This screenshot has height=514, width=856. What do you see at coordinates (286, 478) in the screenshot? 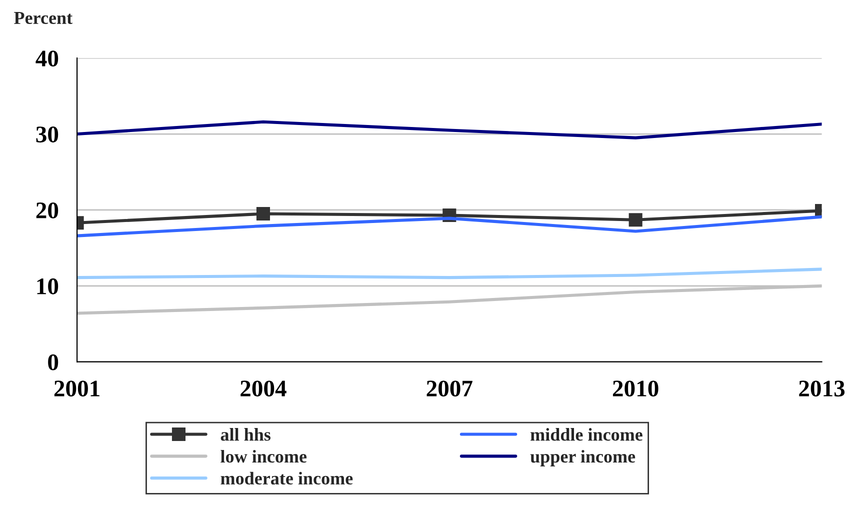
I see `legend-label: moderate income` at bounding box center [286, 478].